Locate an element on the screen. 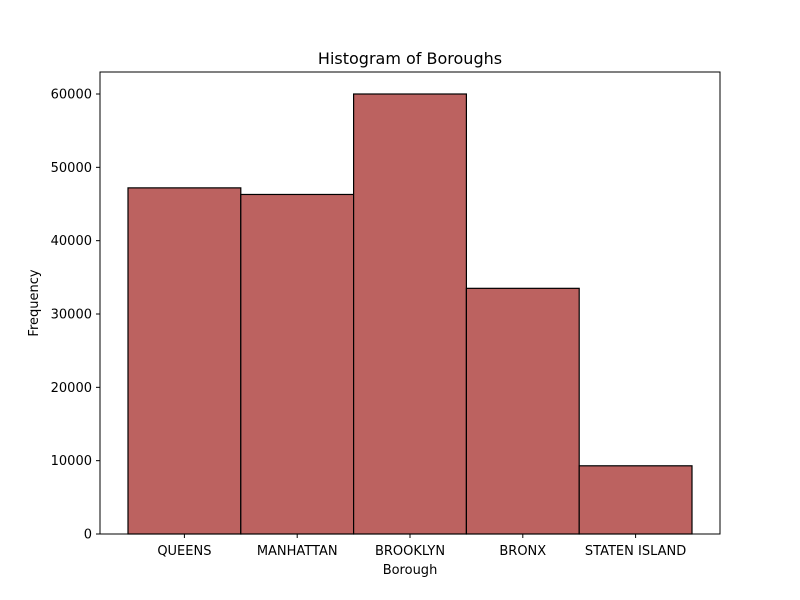 The width and height of the screenshot is (800, 600). x-tick-label: MANHATTAN is located at coordinates (297, 551).